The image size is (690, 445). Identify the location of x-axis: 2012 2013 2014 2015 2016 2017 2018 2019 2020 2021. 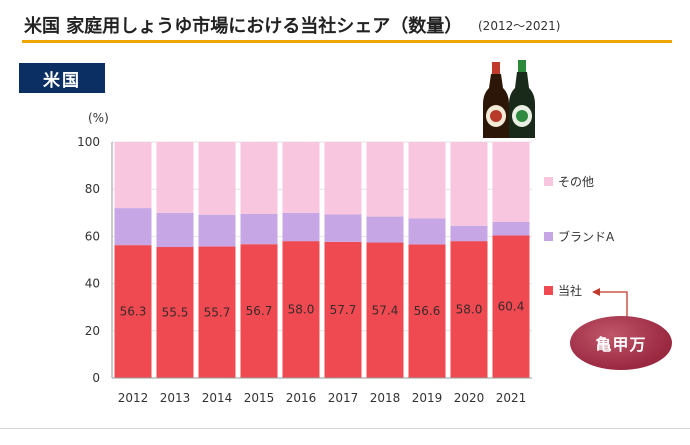
(322, 398).